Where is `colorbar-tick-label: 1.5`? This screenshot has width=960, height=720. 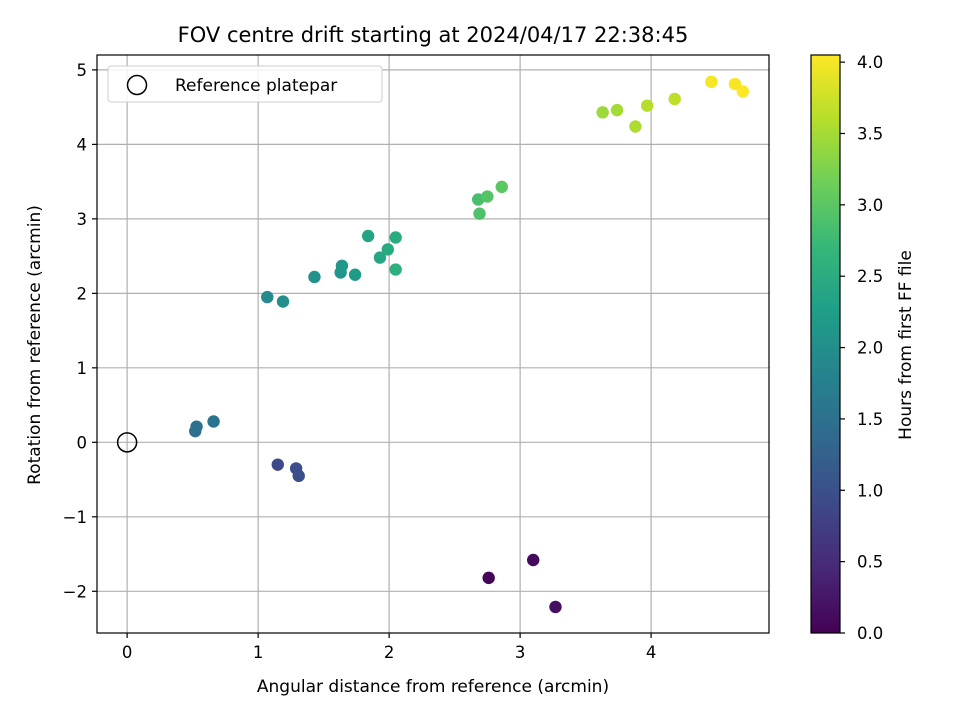 colorbar-tick-label: 1.5 is located at coordinates (870, 419).